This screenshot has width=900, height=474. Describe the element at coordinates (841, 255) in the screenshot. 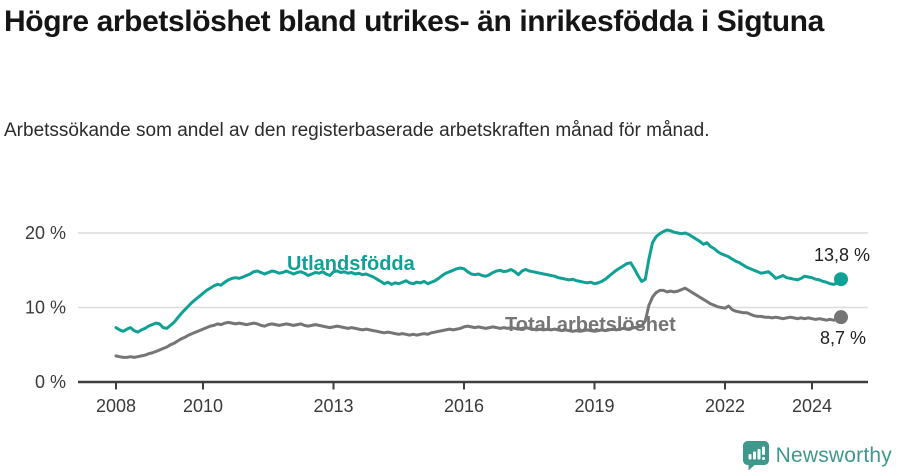

I see `end-value-label-utlandsfodda: 13,8 %` at that location.